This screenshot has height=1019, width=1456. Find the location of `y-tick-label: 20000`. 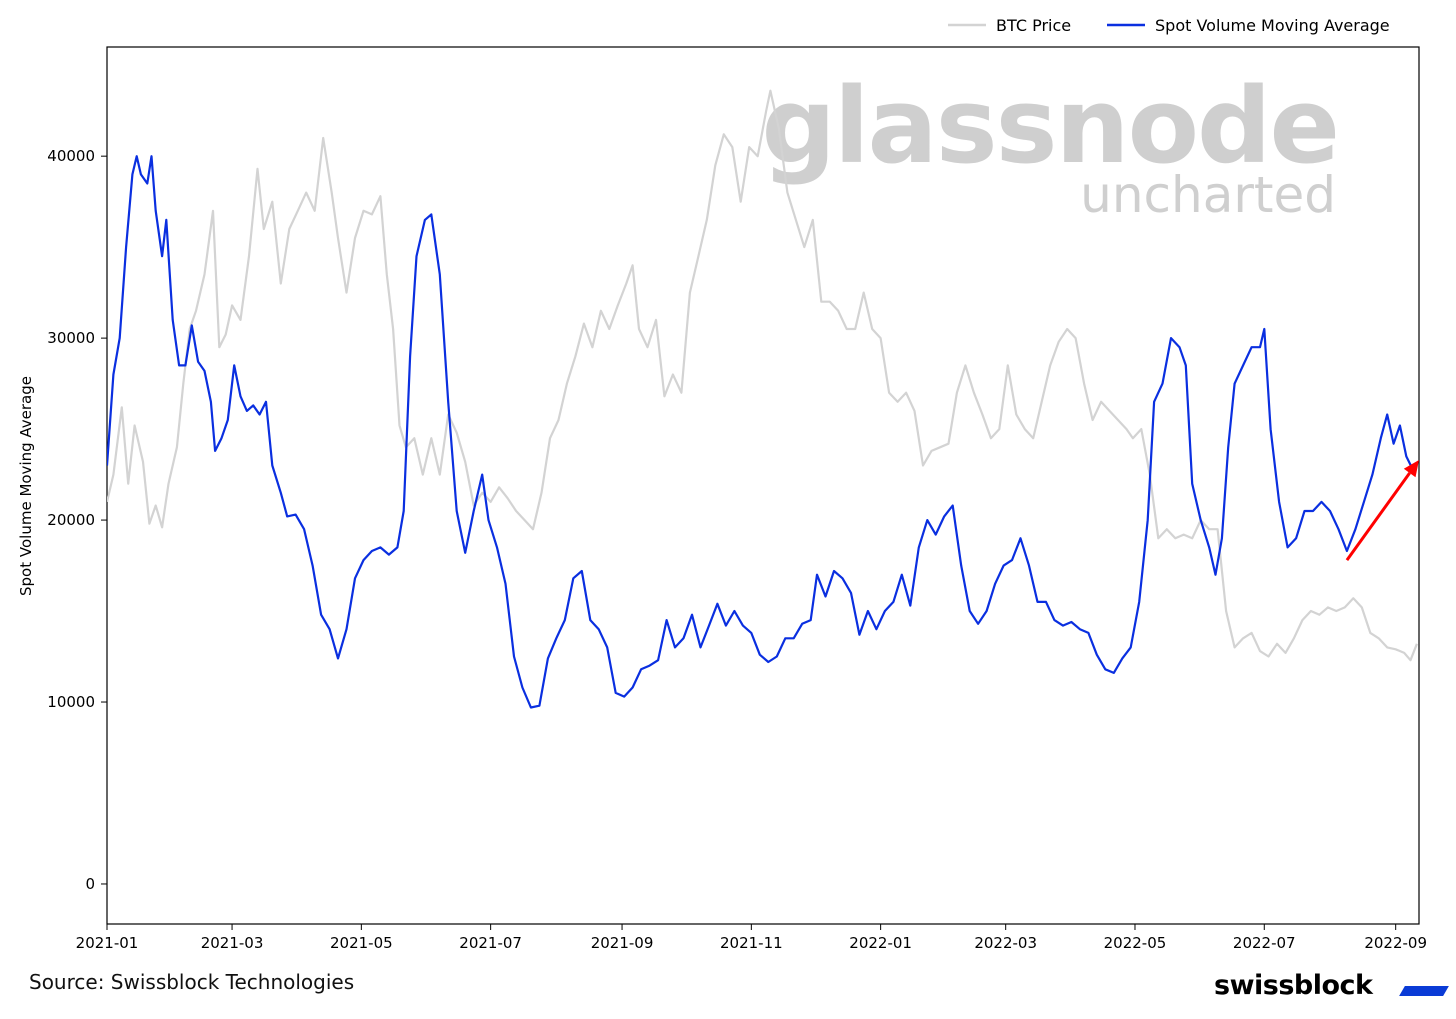

y-tick-label: 20000 is located at coordinates (71, 520).